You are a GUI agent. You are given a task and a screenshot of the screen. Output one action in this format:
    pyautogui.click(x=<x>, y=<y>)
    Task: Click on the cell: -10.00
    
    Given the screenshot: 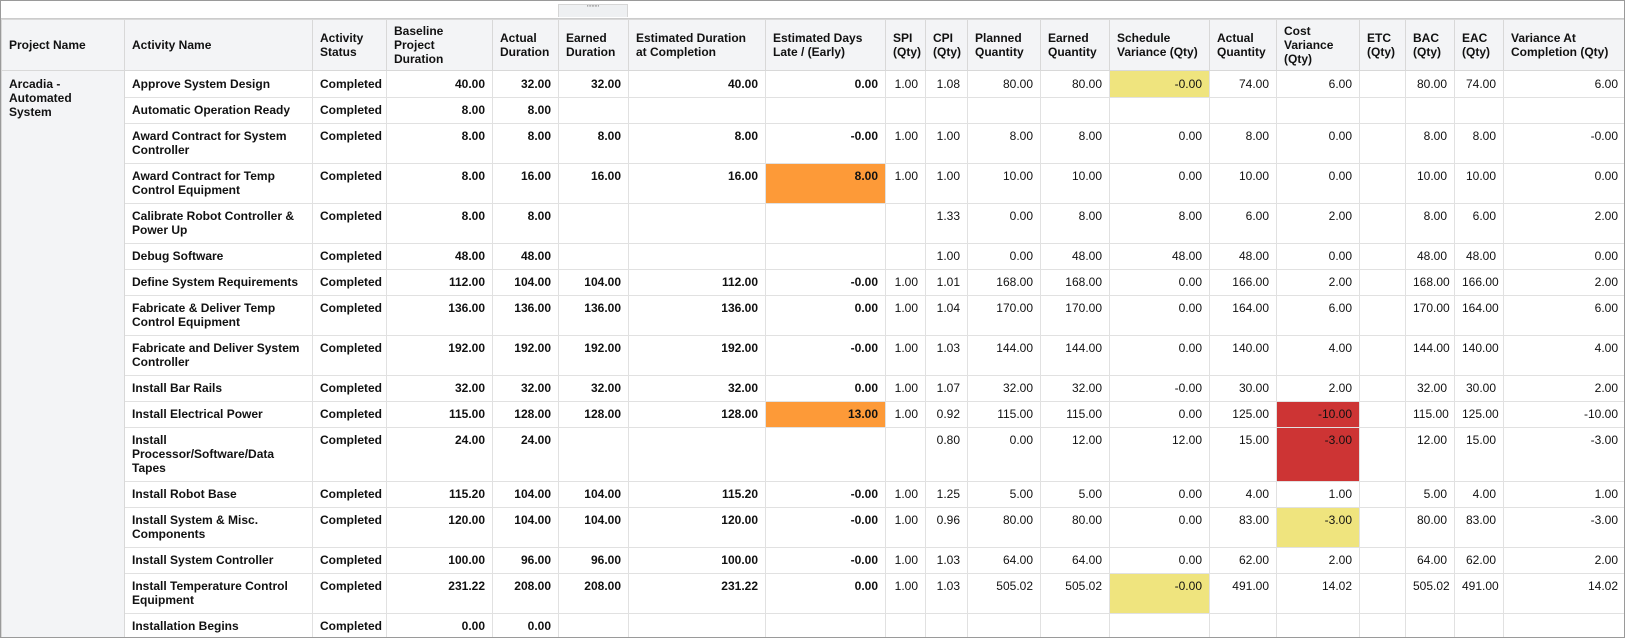 What is the action you would take?
    pyautogui.click(x=1563, y=414)
    